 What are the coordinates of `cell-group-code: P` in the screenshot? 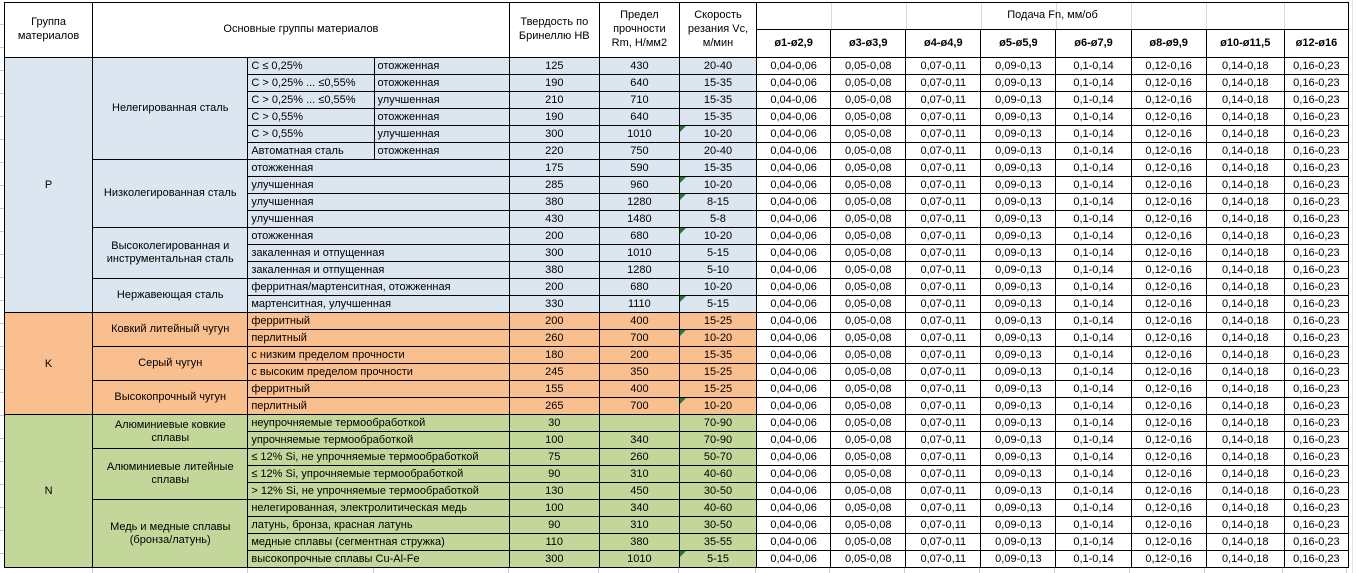 It's located at (48, 185).